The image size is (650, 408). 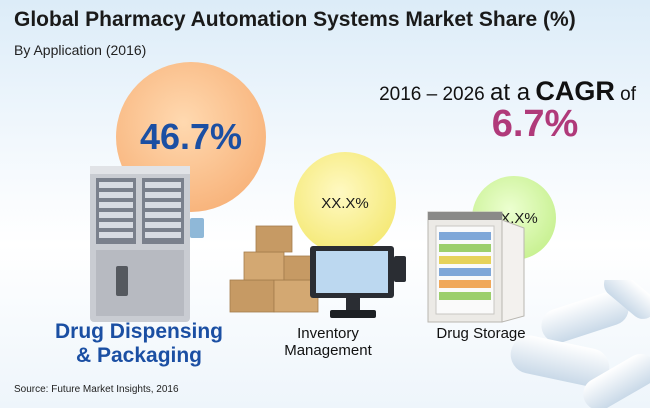 I want to click on cagr-word: CAGR, so click(x=575, y=91).